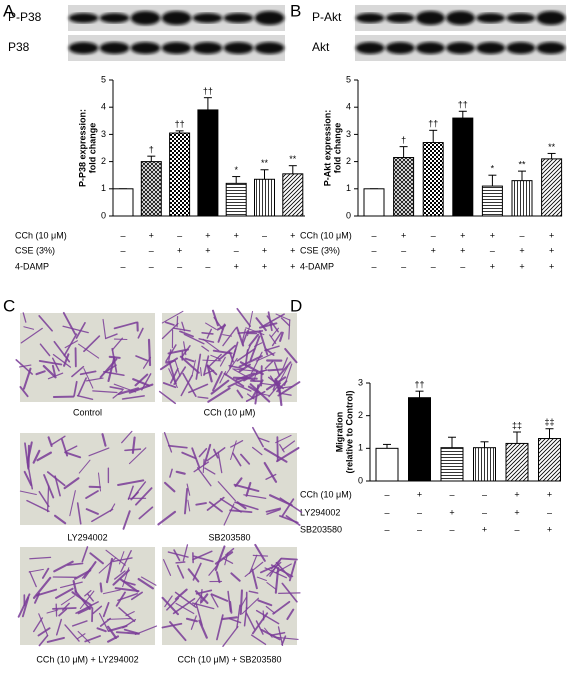  I want to click on micrograph, so click(87, 596).